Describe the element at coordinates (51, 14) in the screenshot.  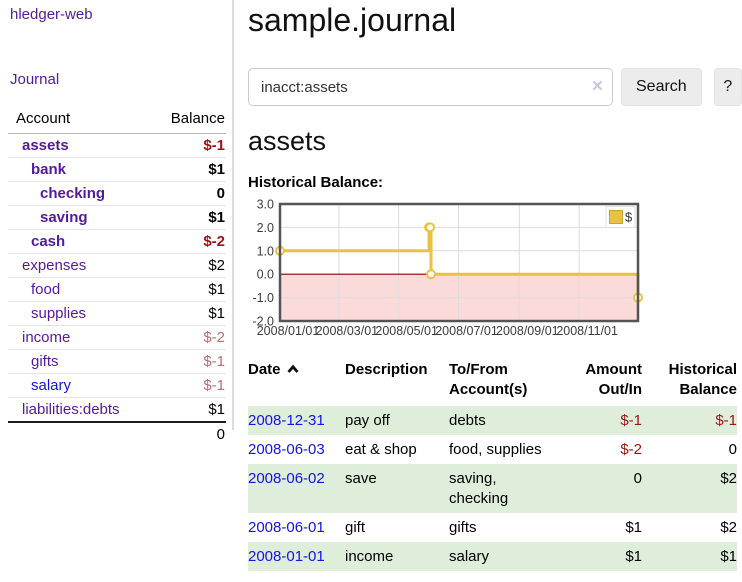
I see `app-title-link: hledger-web` at that location.